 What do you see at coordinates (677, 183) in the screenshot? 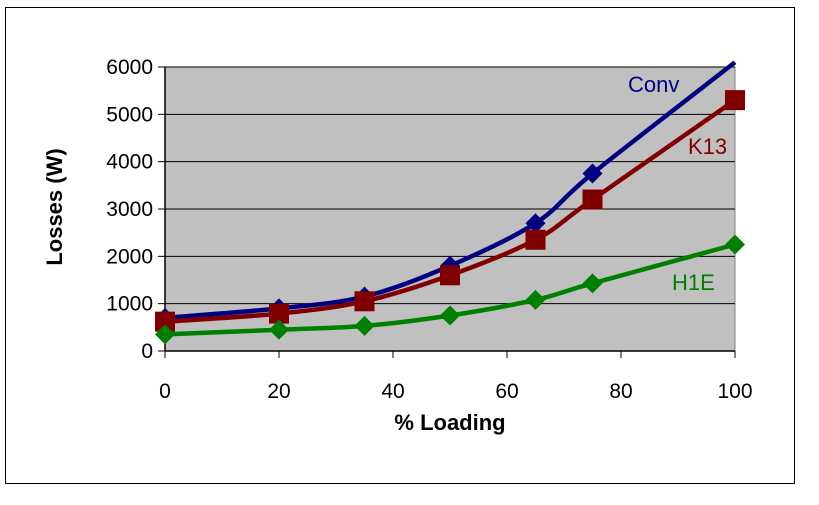
I see `series-labels: Conv K13 H1E` at bounding box center [677, 183].